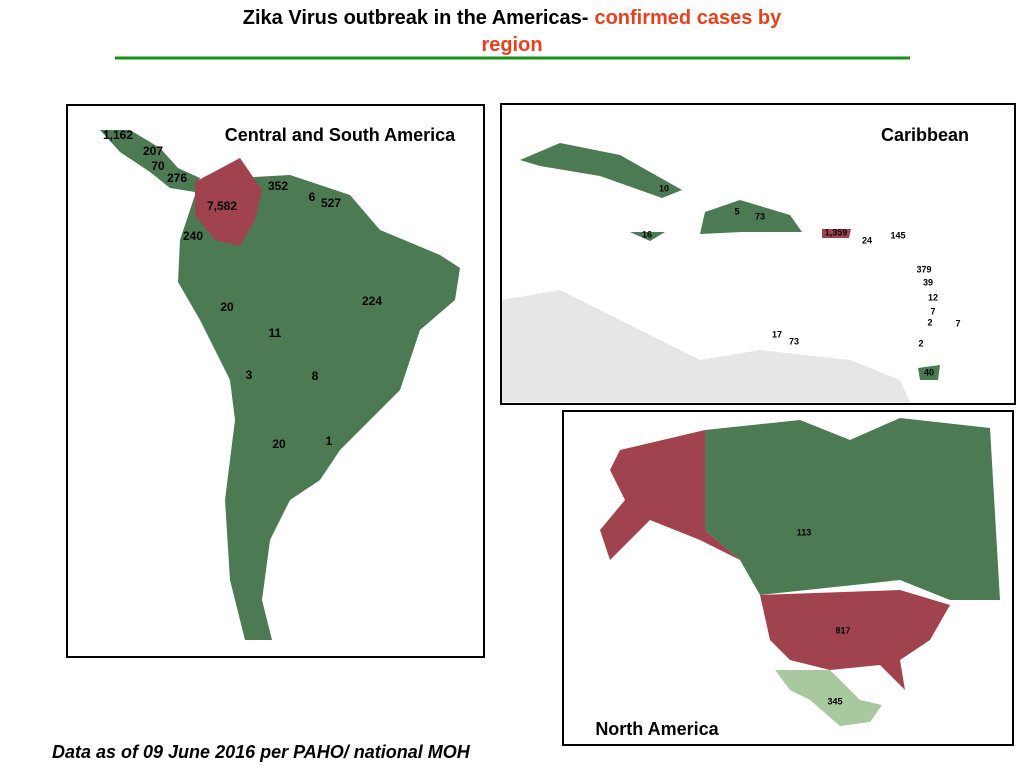 This screenshot has height=768, width=1024. I want to click on panel-title: Central and South America, so click(340, 135).